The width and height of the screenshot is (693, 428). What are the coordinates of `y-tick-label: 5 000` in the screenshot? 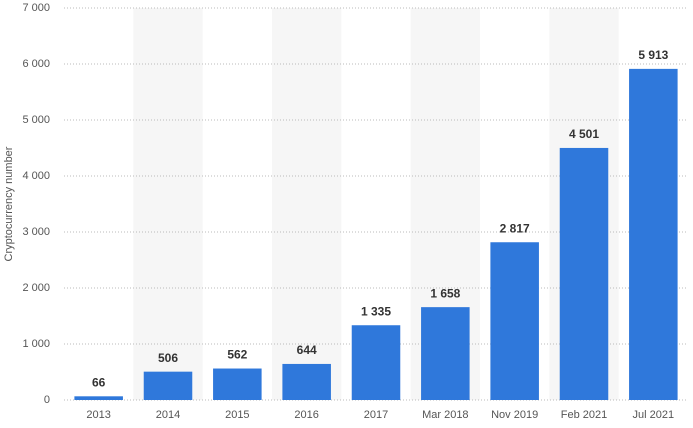 It's located at (36, 120).